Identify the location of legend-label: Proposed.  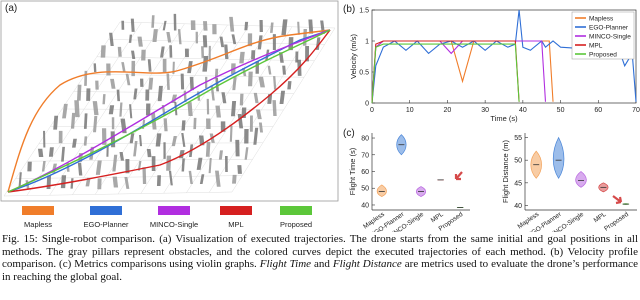
(603, 55).